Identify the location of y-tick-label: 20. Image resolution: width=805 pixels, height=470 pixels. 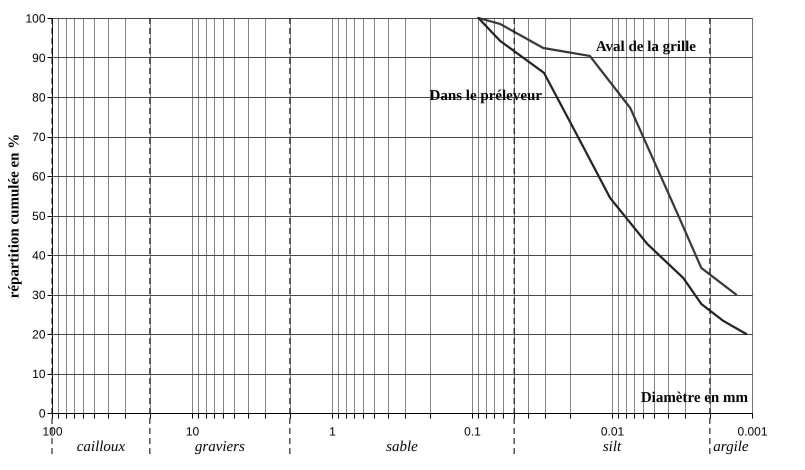
(39, 335).